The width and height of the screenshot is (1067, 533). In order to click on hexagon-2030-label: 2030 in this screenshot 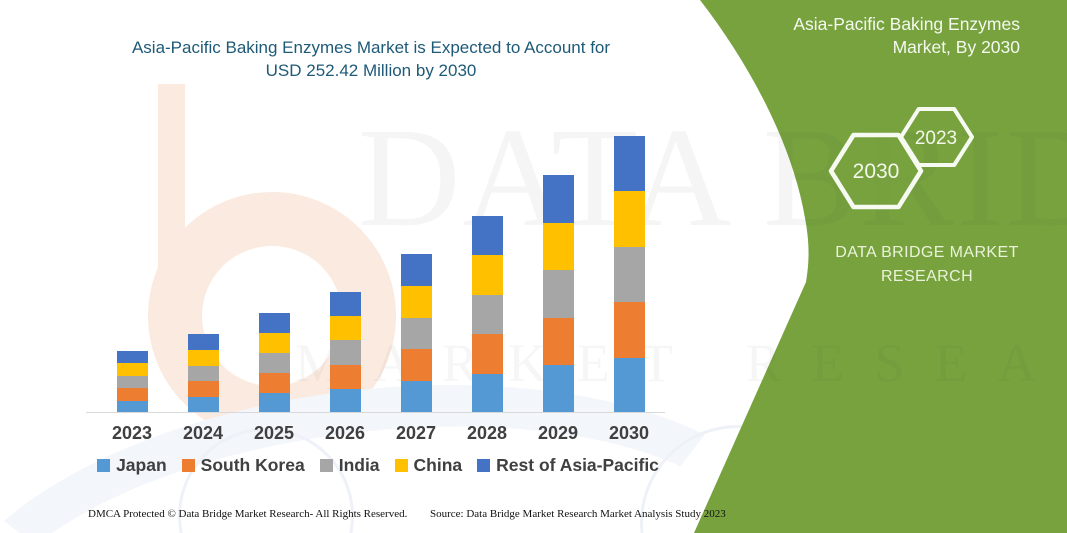, I will do `click(876, 171)`.